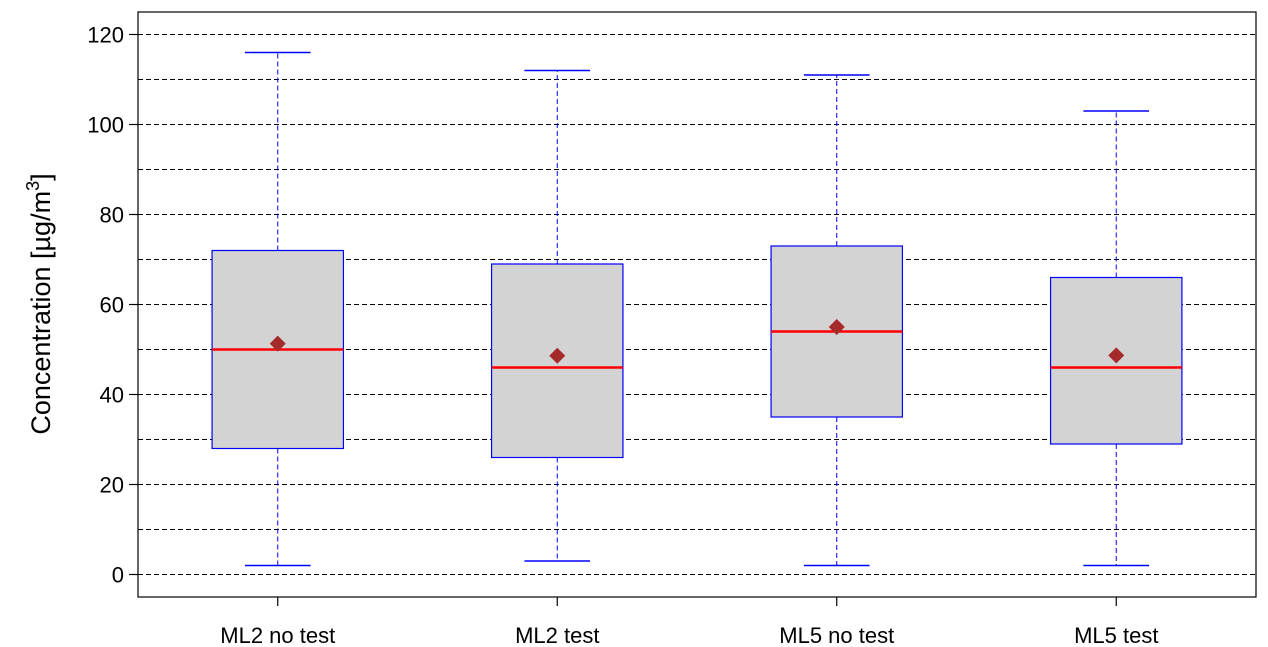 This screenshot has height=647, width=1268. Describe the element at coordinates (105, 35) in the screenshot. I see `y-tick-label: 120` at that location.